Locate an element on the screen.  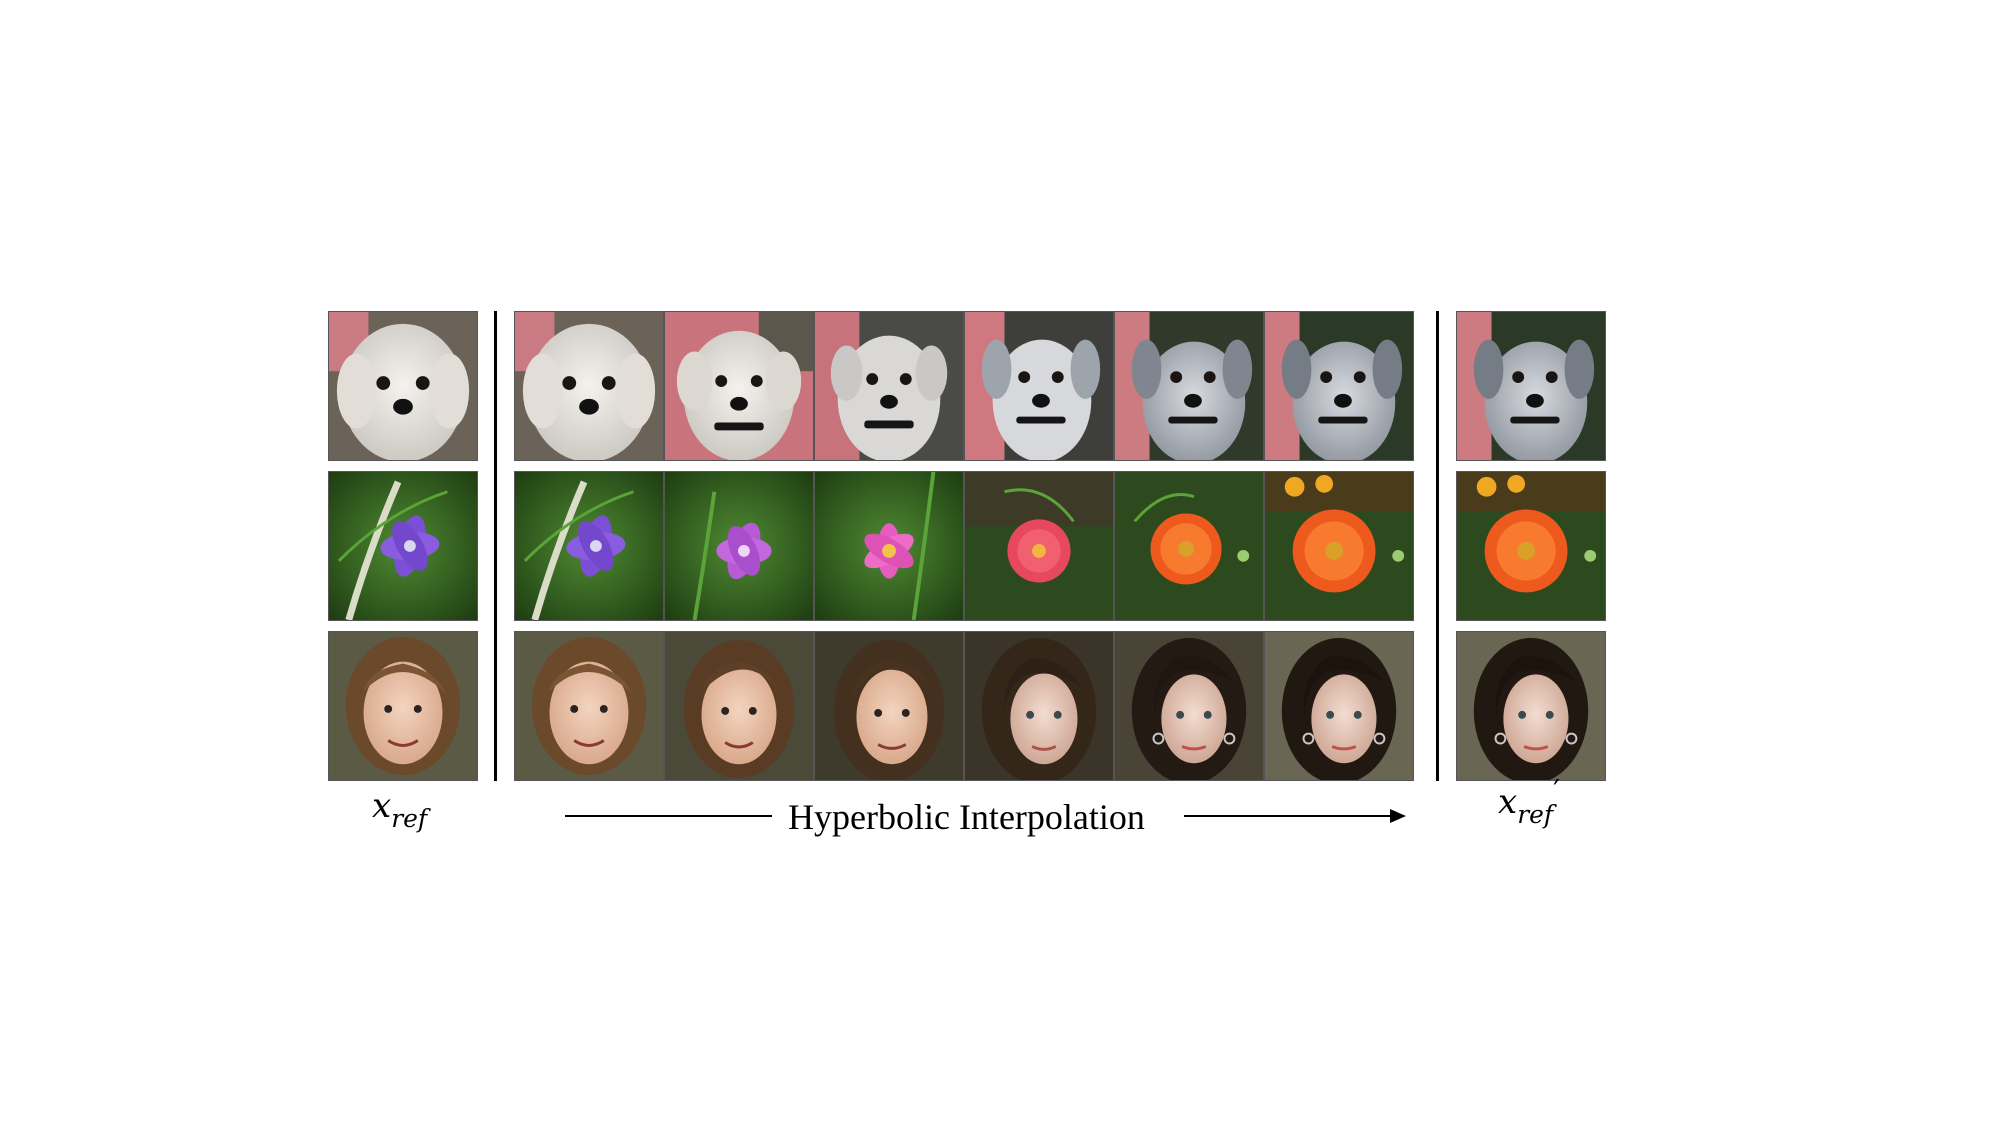
x-ref-base: x is located at coordinates (382, 806).